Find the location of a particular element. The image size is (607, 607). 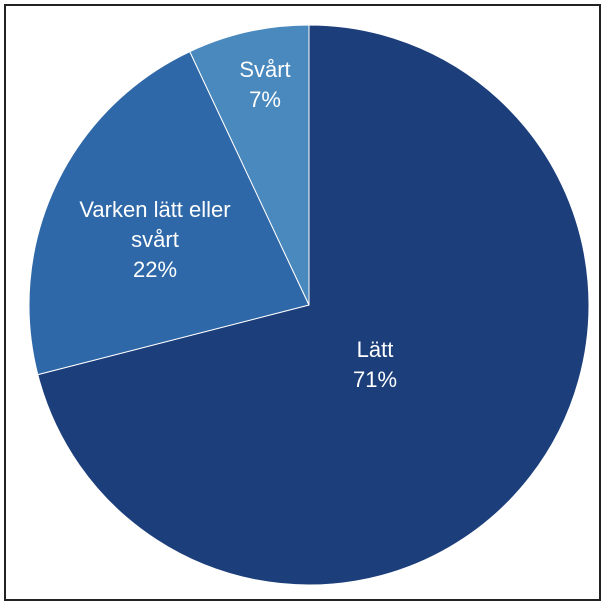

value-label: 71% is located at coordinates (375, 379).